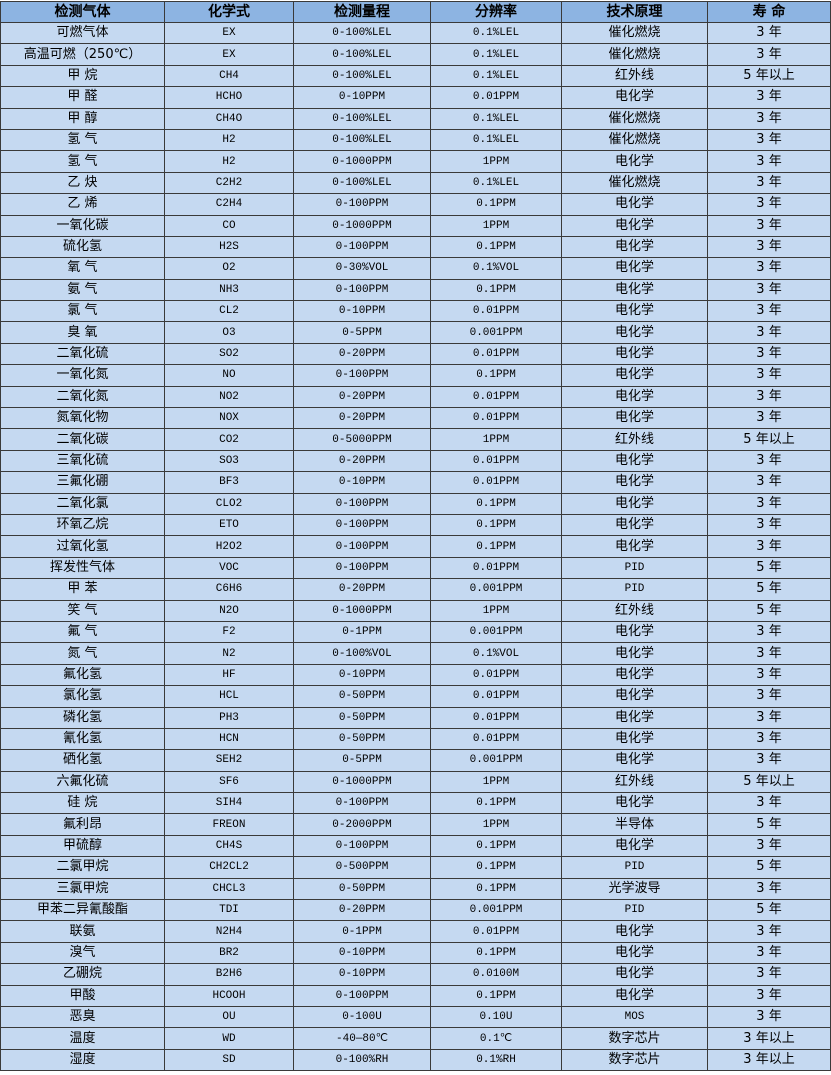 The height and width of the screenshot is (1075, 831). What do you see at coordinates (229, 375) in the screenshot?
I see `formula-cell: NO` at bounding box center [229, 375].